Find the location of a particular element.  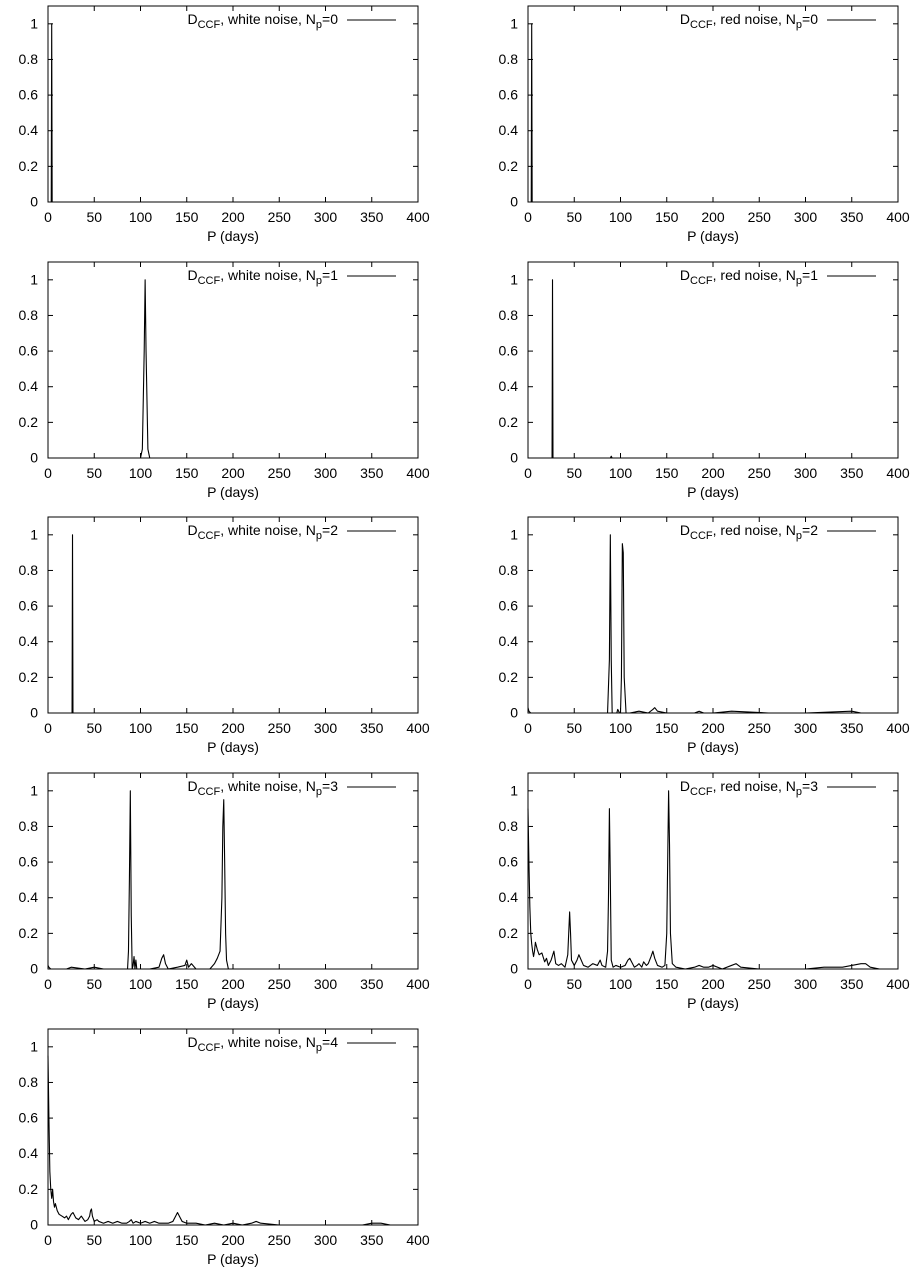

legend-entry: DCCF, white noise, Np=1 is located at coordinates (262, 277).